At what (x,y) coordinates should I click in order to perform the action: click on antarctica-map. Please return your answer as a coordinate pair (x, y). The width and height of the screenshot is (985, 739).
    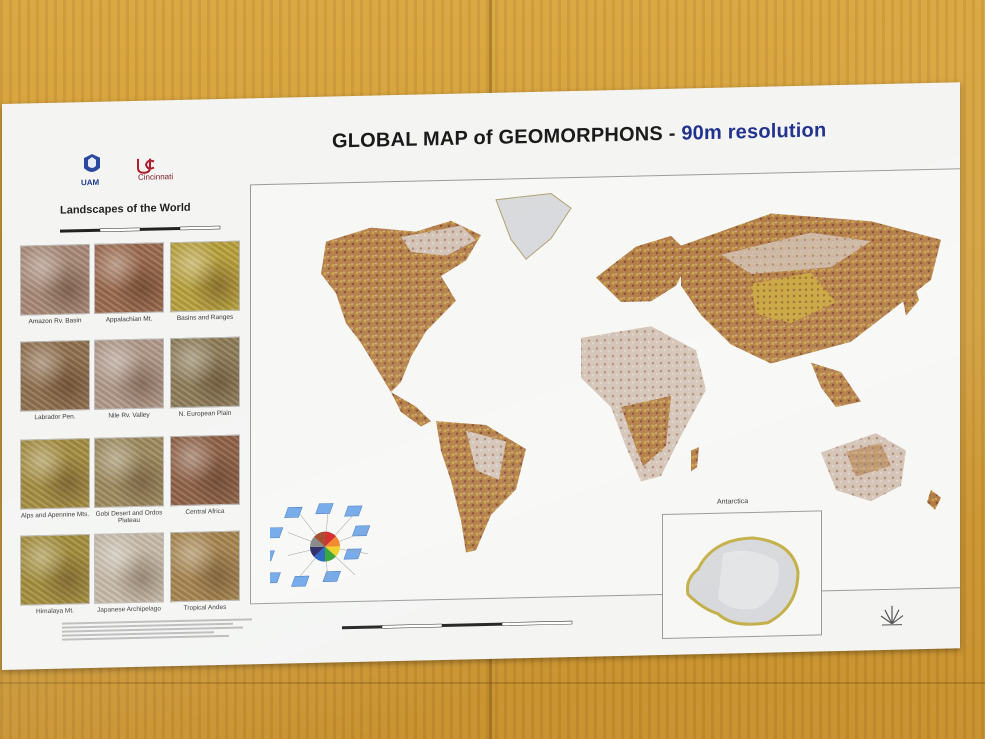
    Looking at the image, I should click on (743, 581).